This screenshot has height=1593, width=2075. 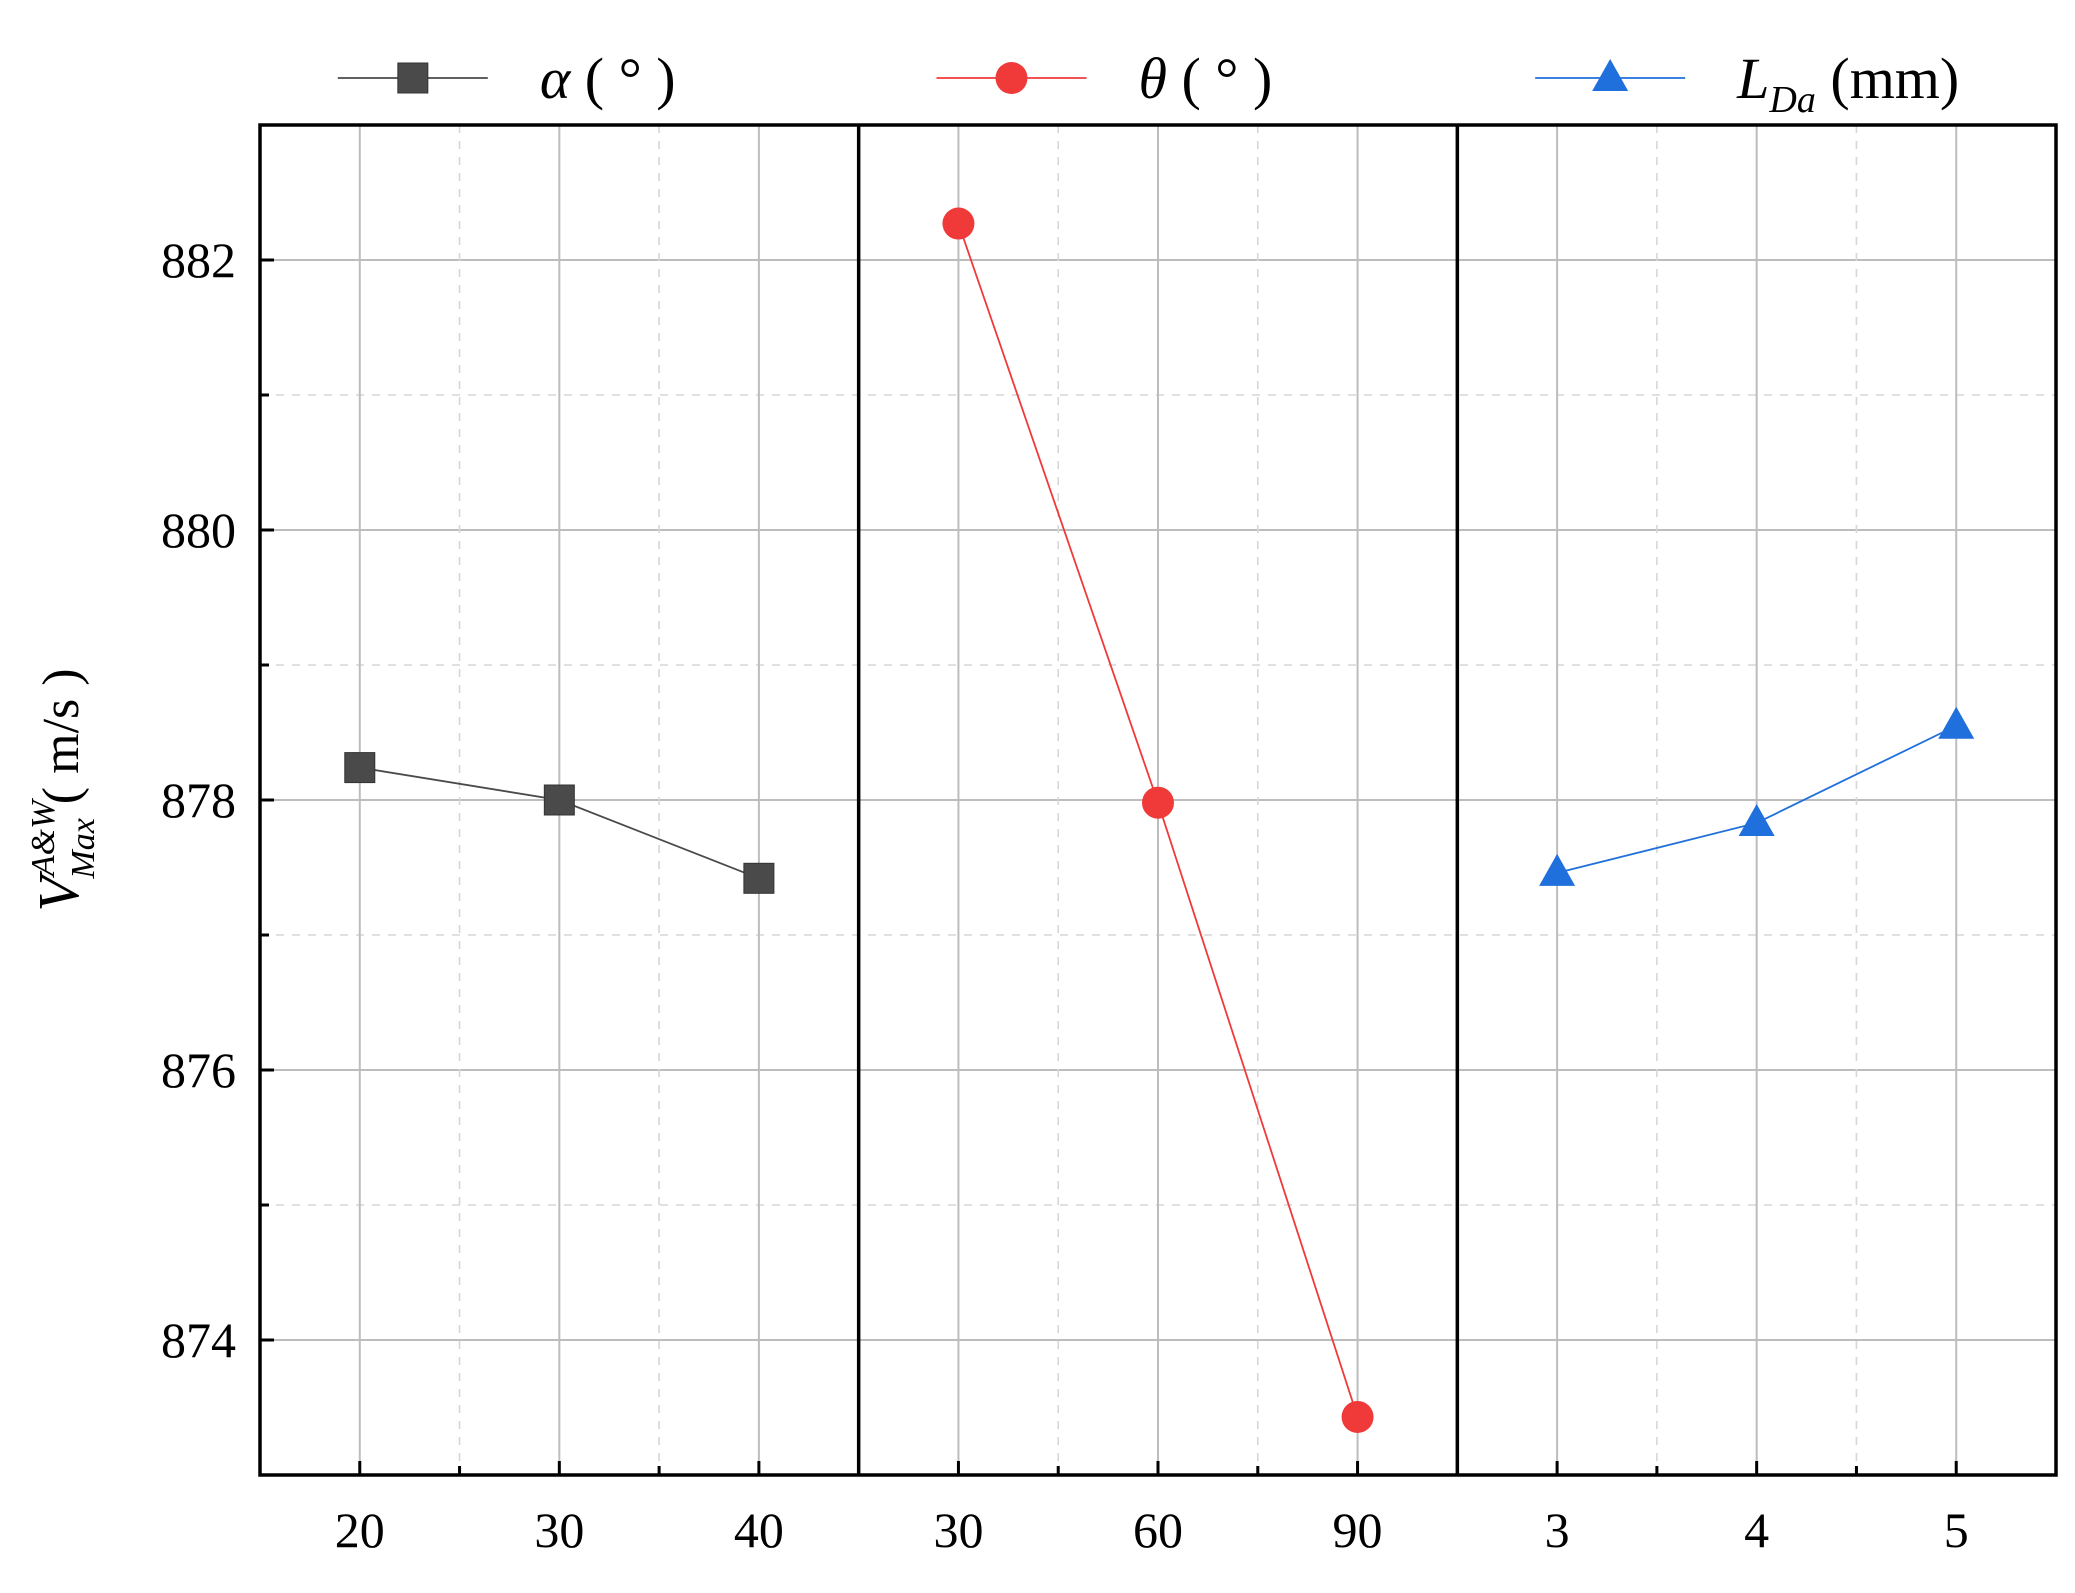 I want to click on x-tick-label: 20, so click(x=360, y=1530).